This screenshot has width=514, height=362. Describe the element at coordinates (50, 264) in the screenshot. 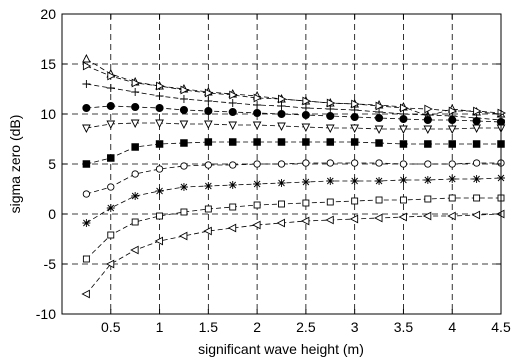

I see `y-tick-label: -5` at that location.